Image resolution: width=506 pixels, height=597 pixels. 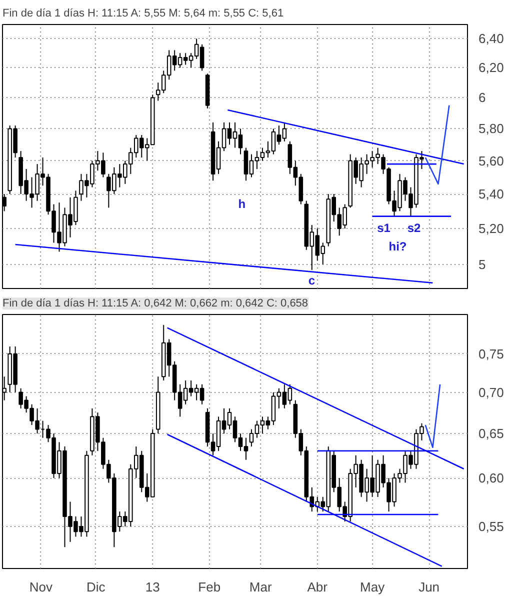 What do you see at coordinates (491, 38) in the screenshot?
I see `y-tick-label: 6,40` at bounding box center [491, 38].